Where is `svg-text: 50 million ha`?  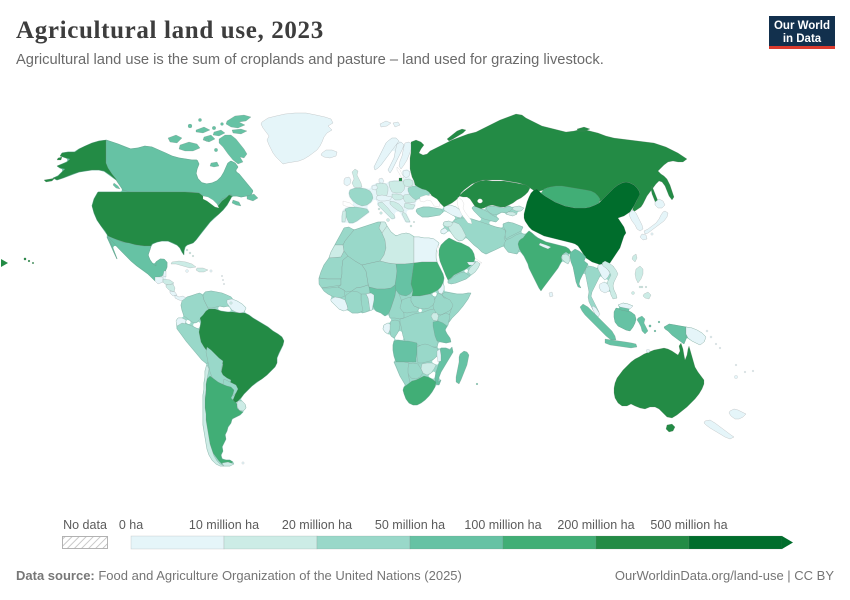 svg-text: 50 million ha is located at coordinates (410, 525).